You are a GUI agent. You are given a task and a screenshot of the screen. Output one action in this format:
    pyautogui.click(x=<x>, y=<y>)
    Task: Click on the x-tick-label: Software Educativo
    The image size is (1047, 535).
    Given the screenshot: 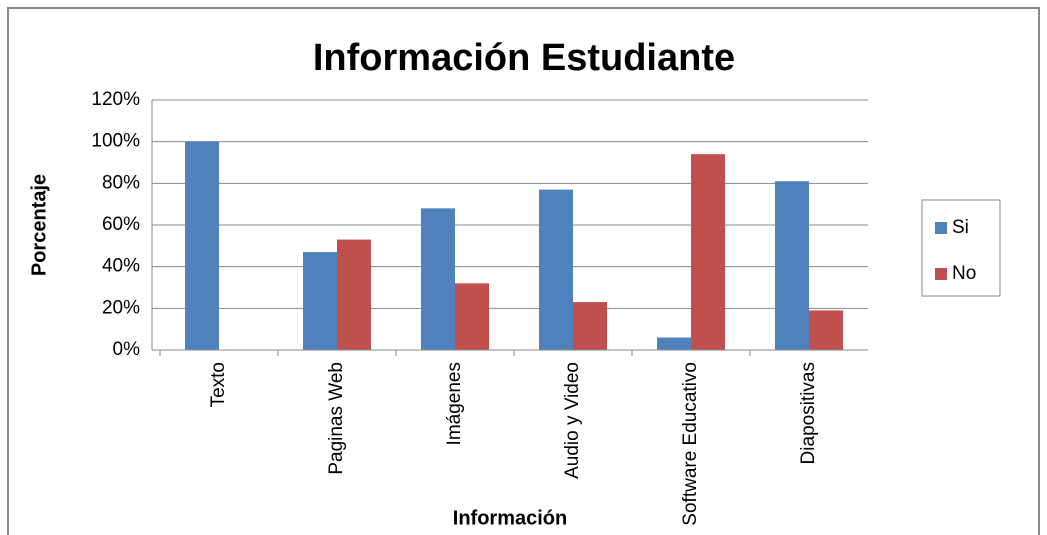 What is the action you would take?
    pyautogui.click(x=690, y=444)
    